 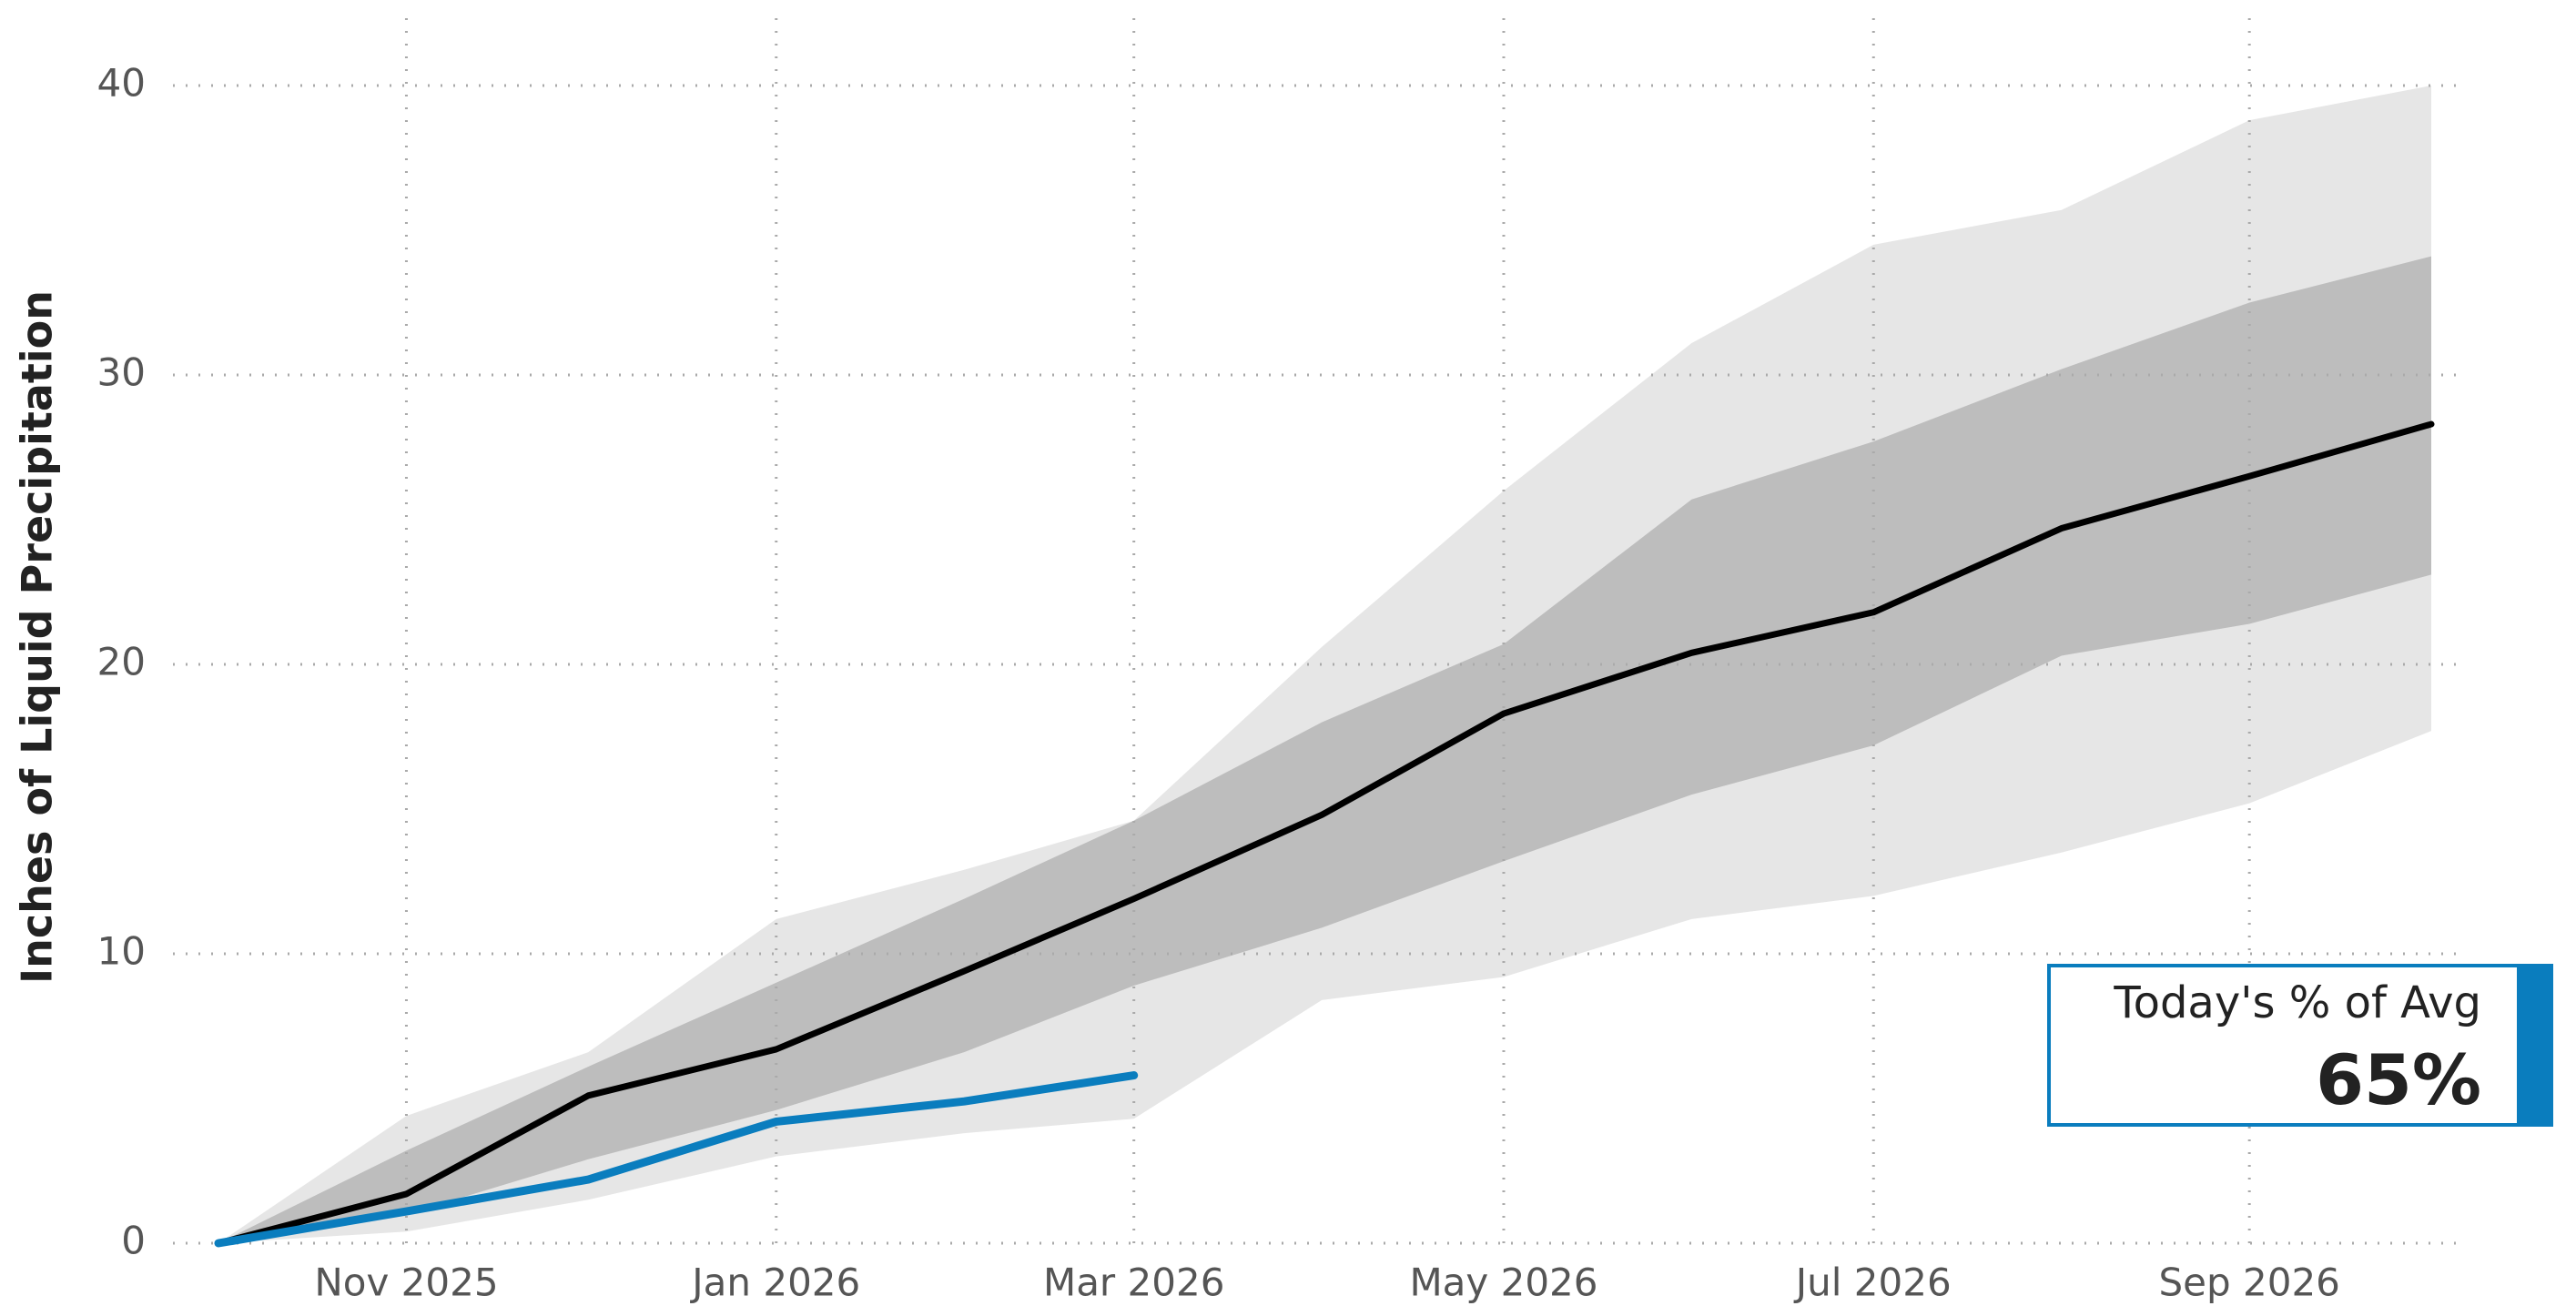 What do you see at coordinates (133, 1241) in the screenshot?
I see `y-tick-label: 0` at bounding box center [133, 1241].